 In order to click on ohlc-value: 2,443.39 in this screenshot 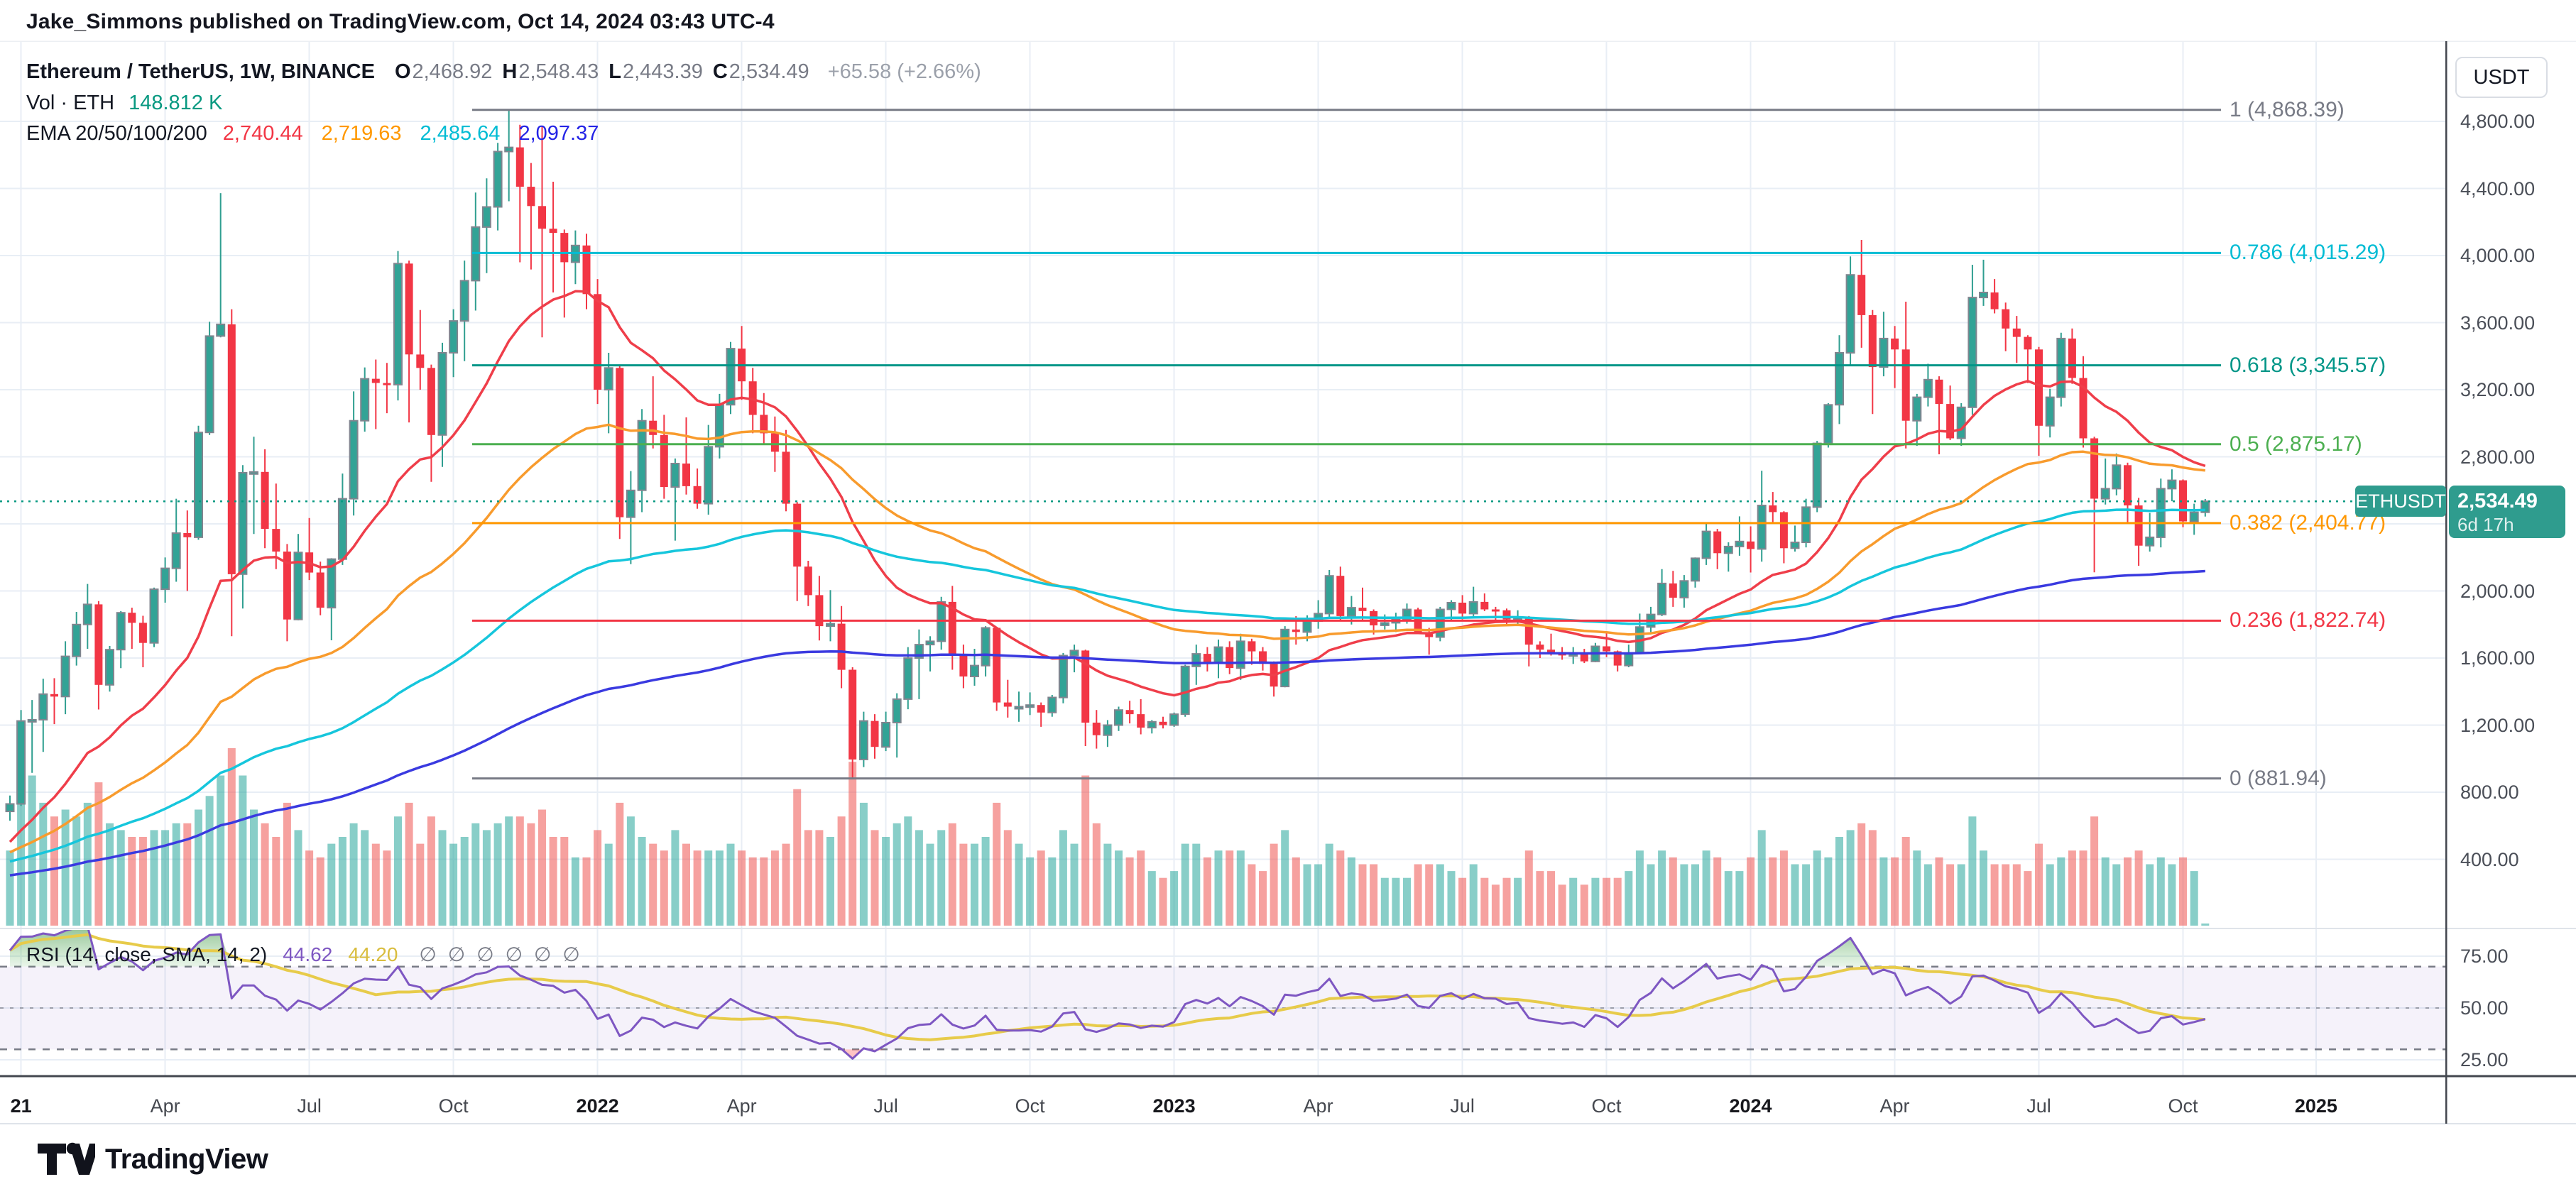, I will do `click(662, 71)`.